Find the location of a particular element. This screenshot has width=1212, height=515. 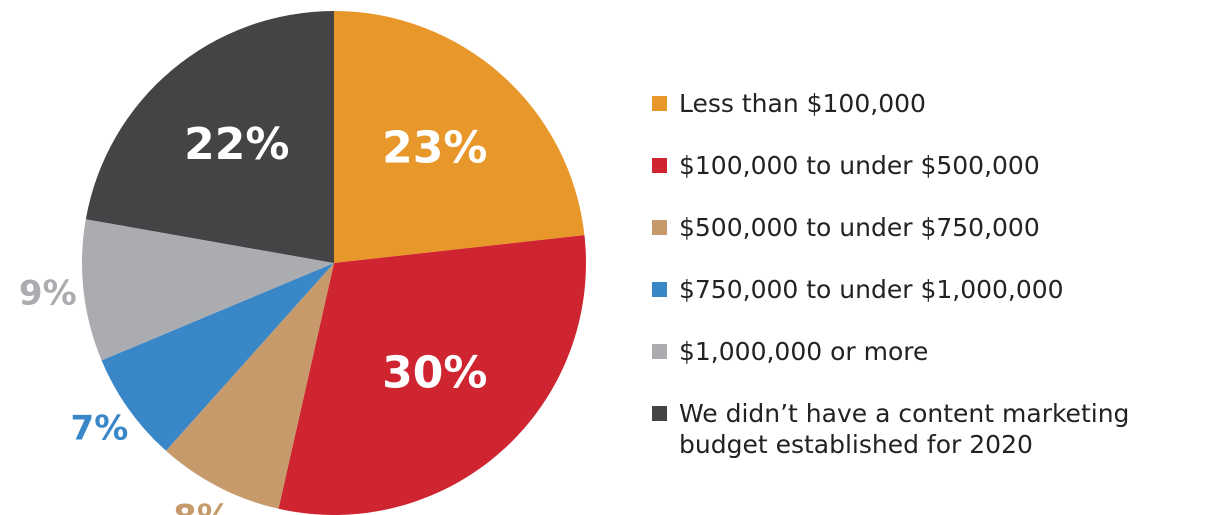

legend-label: $750,000 to under $1,000,000 is located at coordinates (871, 289).